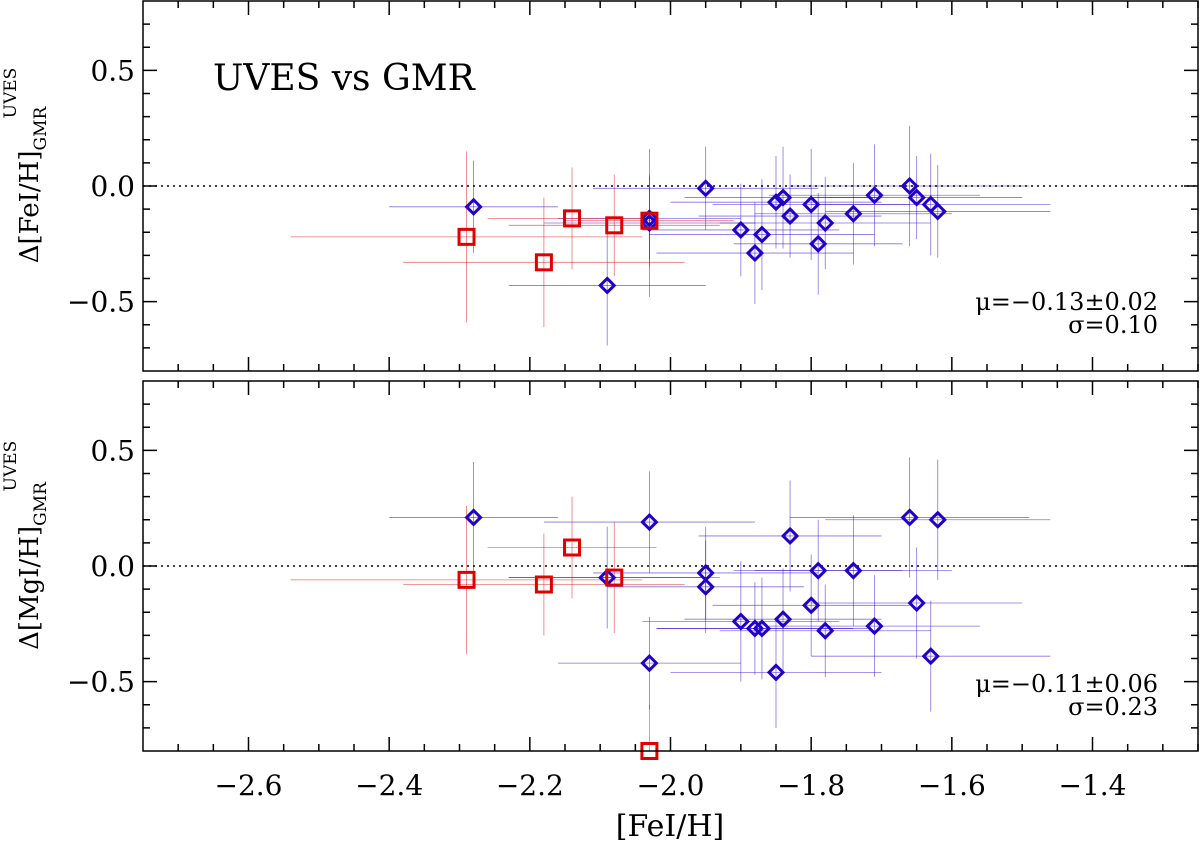 The image size is (1200, 843). What do you see at coordinates (11, 466) in the screenshot?
I see `mgi-y-label-sup: UVES` at bounding box center [11, 466].